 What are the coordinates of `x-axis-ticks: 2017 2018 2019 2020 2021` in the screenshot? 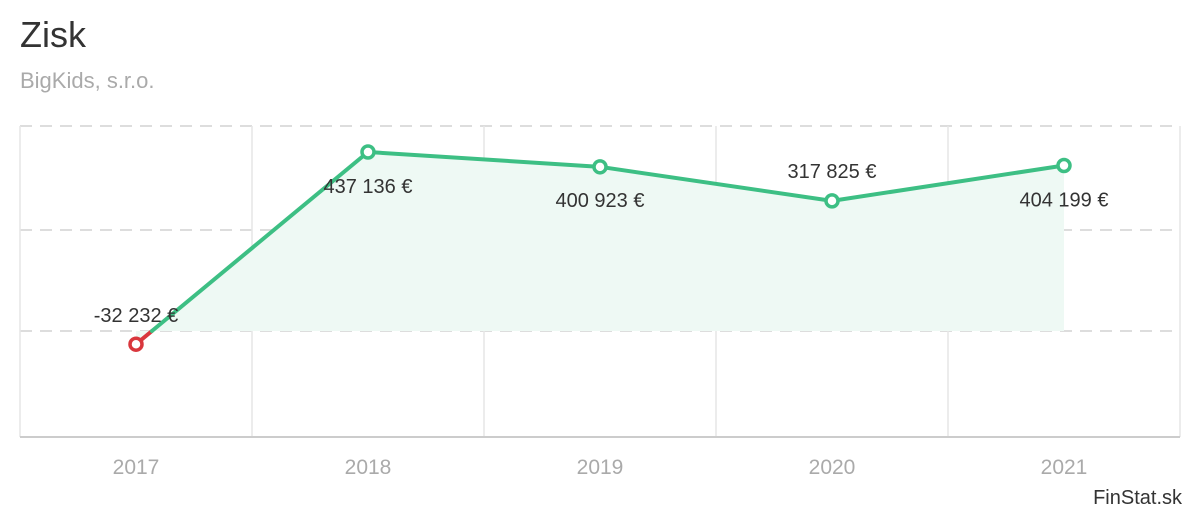 It's located at (600, 467).